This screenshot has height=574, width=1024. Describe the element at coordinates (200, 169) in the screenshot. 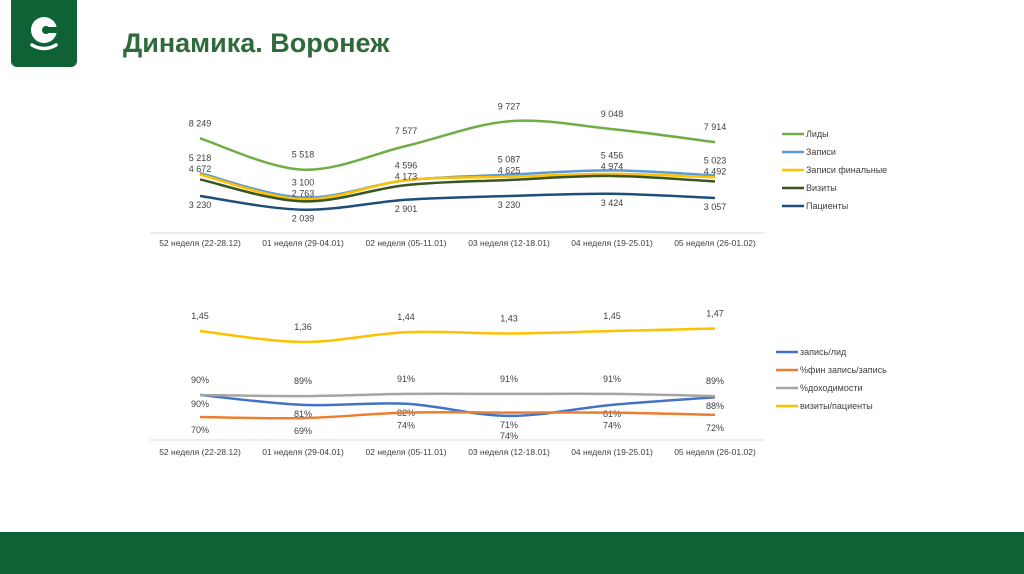

I see `data-label: 4 672` at that location.